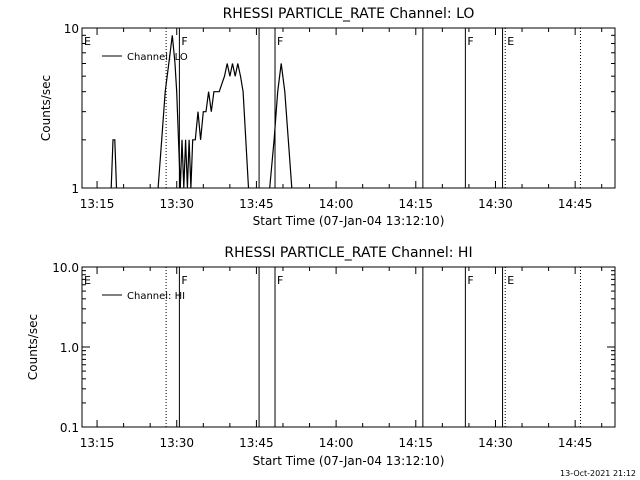 Image resolution: width=640 pixels, height=480 pixels. What do you see at coordinates (69, 348) in the screenshot?
I see `y-tick-label: 1.0` at bounding box center [69, 348].